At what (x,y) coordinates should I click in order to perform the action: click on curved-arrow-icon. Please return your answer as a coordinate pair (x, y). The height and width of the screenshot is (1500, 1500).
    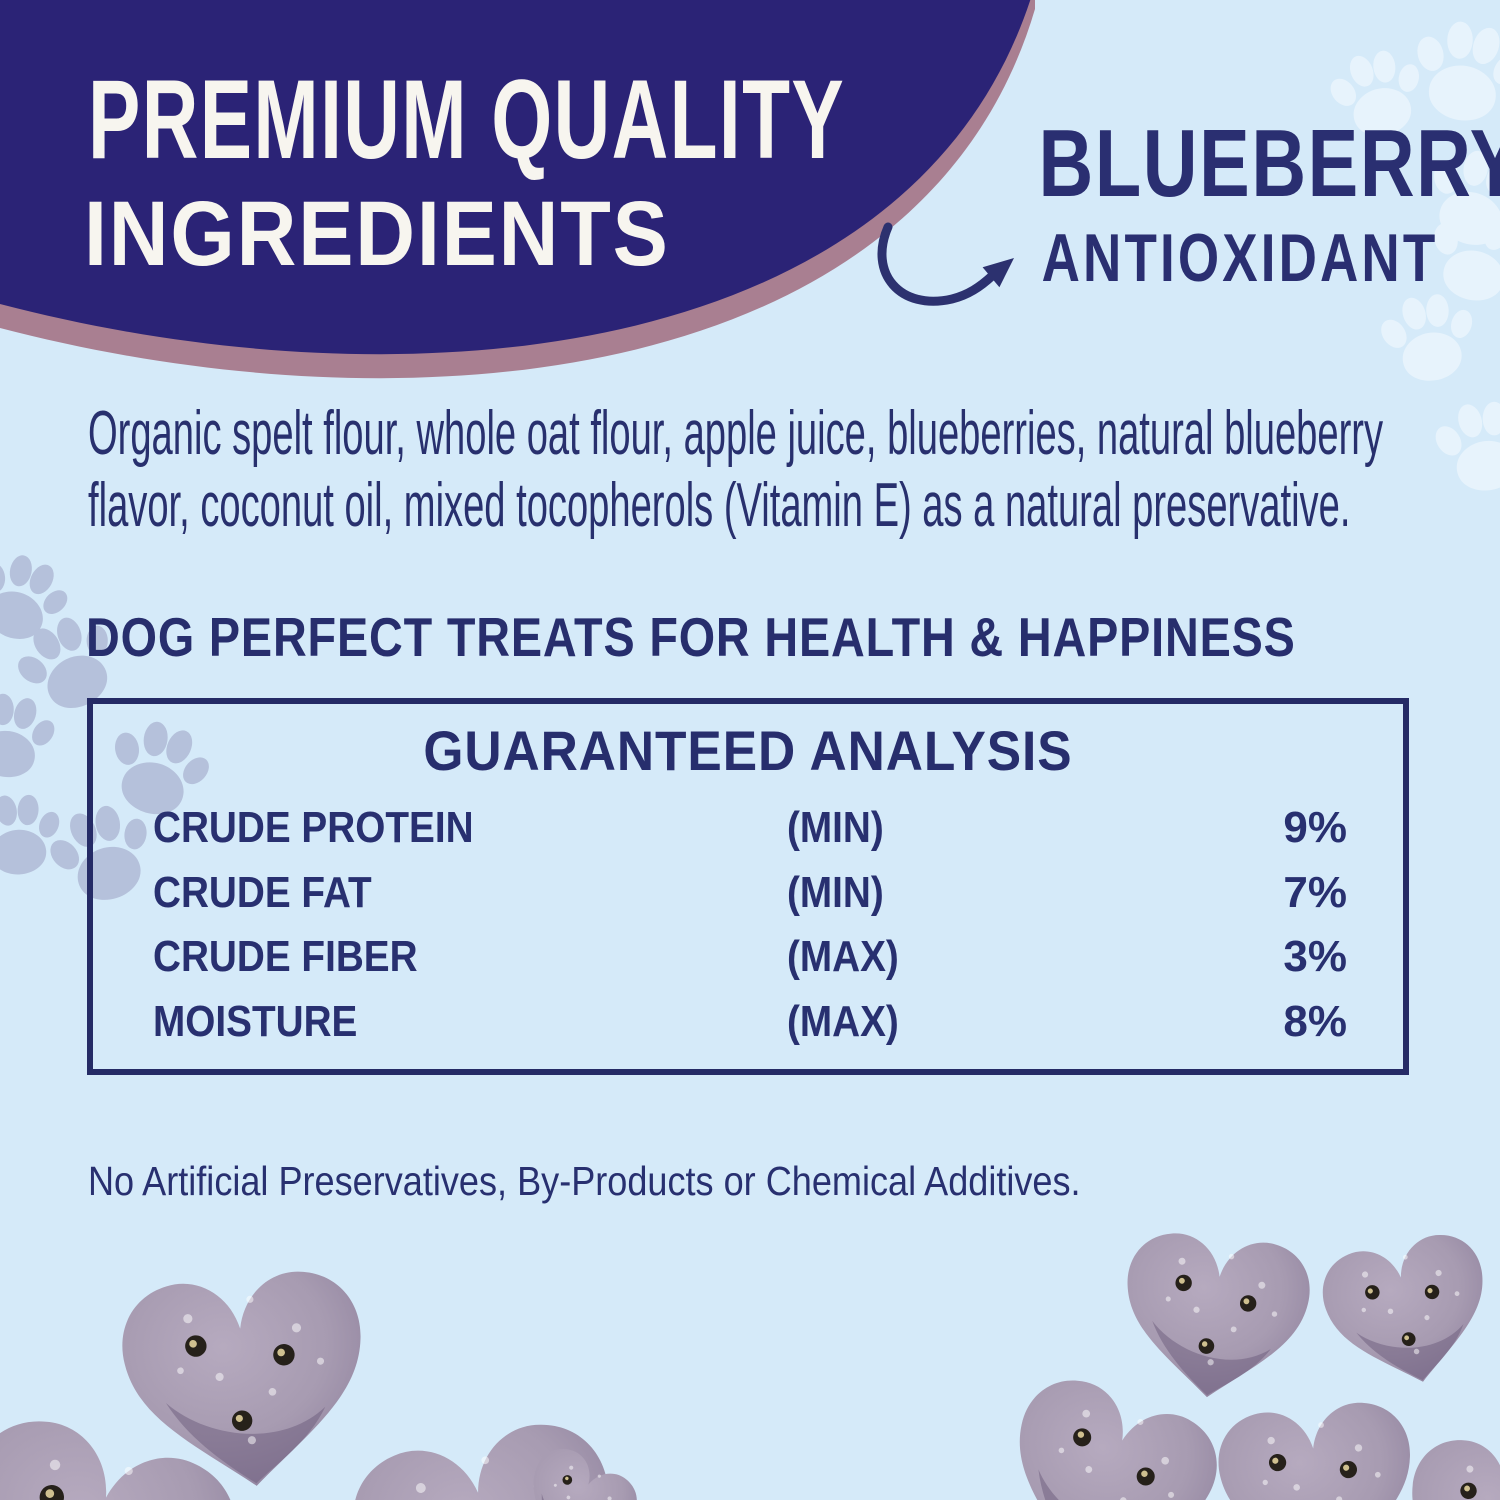
    Looking at the image, I should click on (945, 264).